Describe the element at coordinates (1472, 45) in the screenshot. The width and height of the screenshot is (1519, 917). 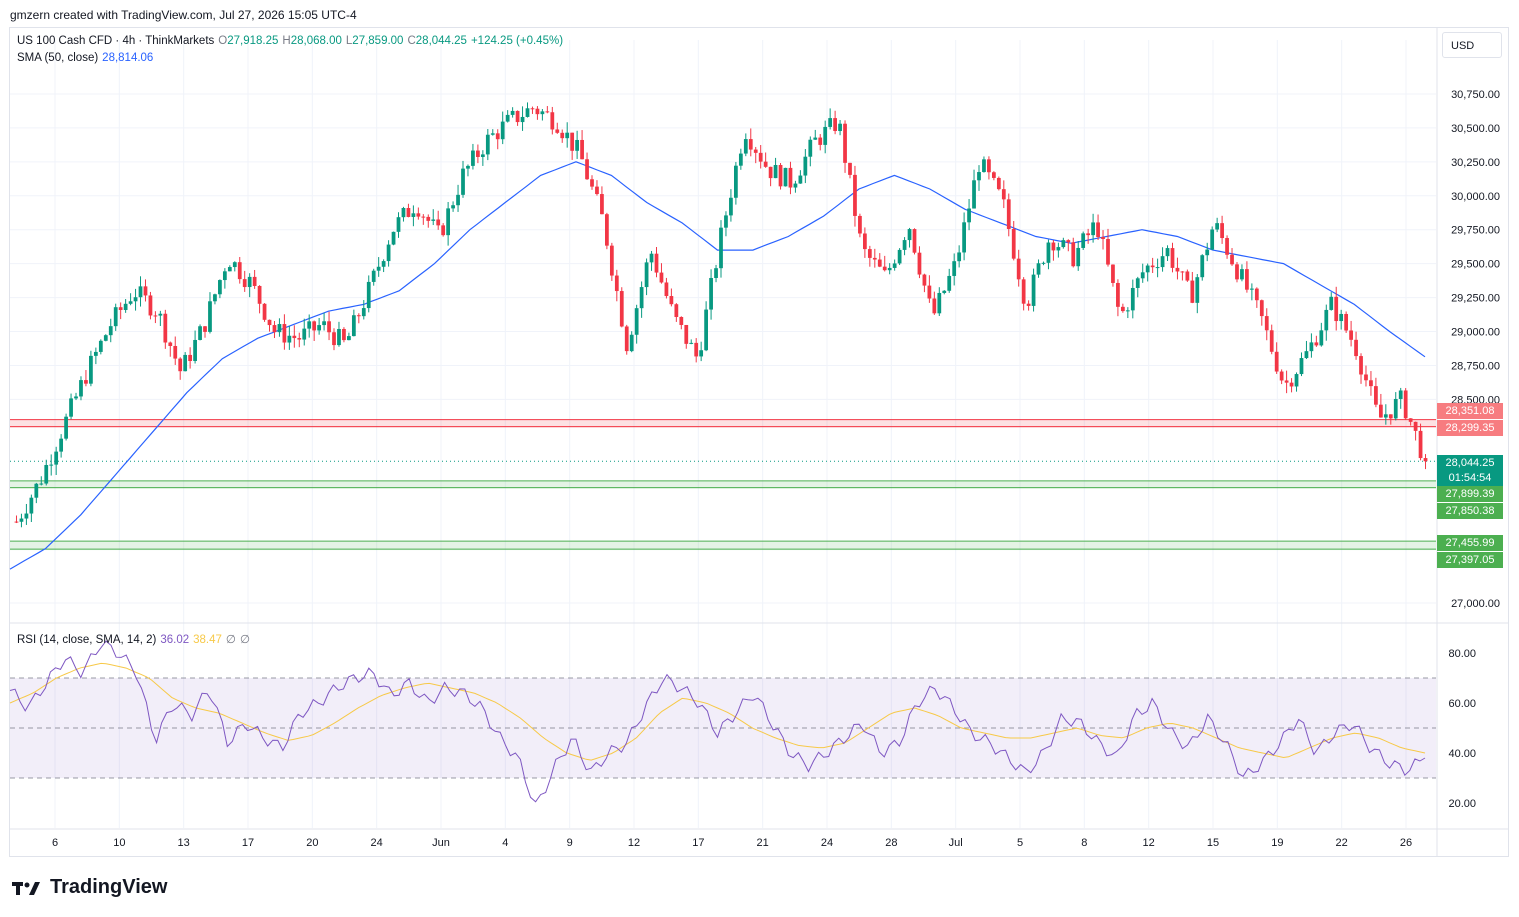
I see `currency-selector: USD` at that location.